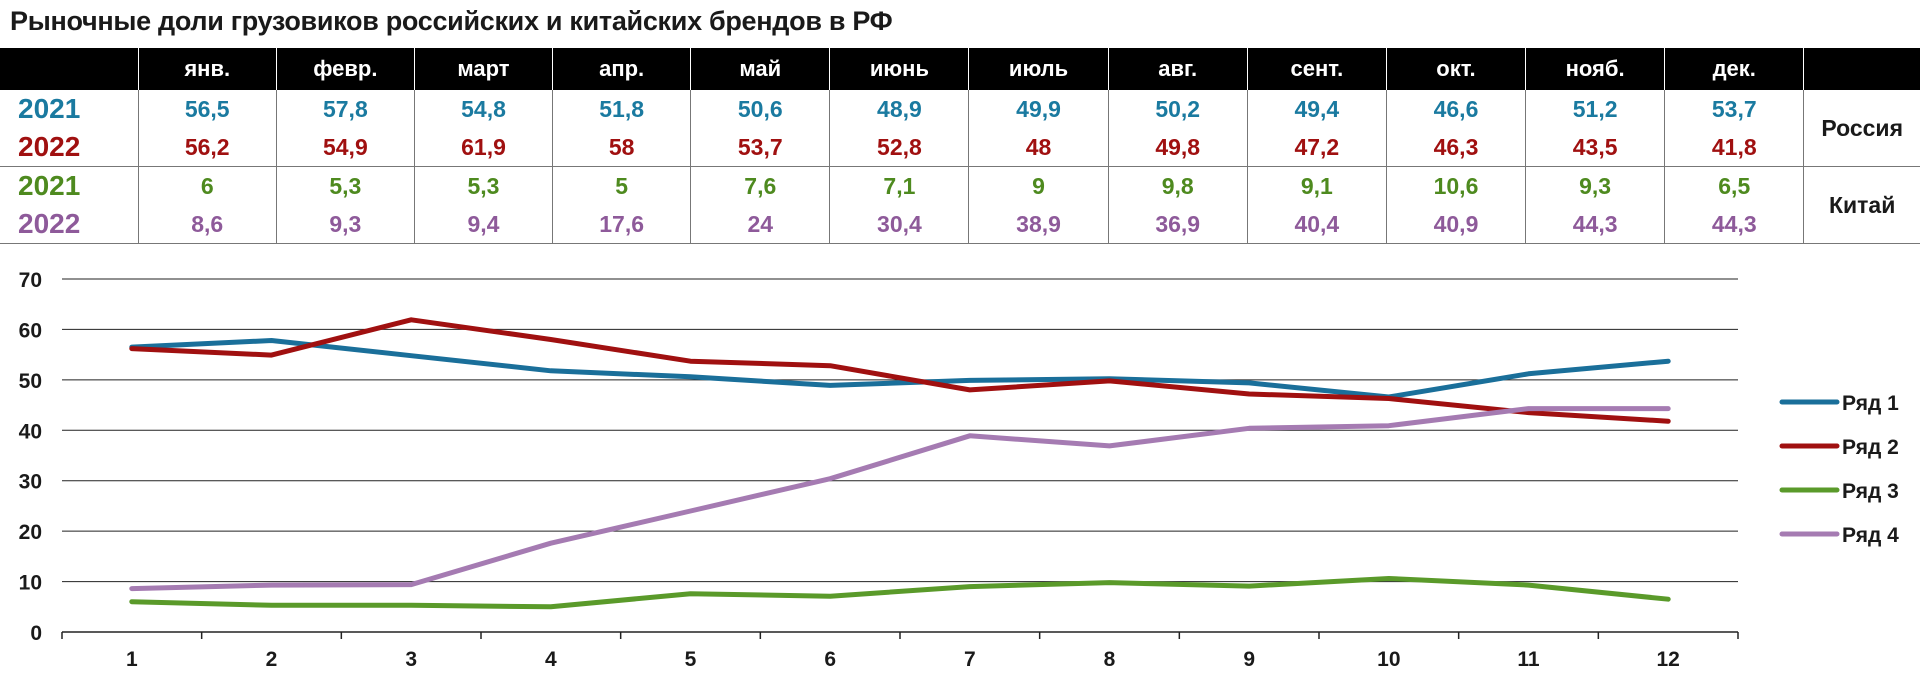 Image resolution: width=1920 pixels, height=680 pixels. What do you see at coordinates (621, 224) in the screenshot?
I see `table-cell: 17,6` at bounding box center [621, 224].